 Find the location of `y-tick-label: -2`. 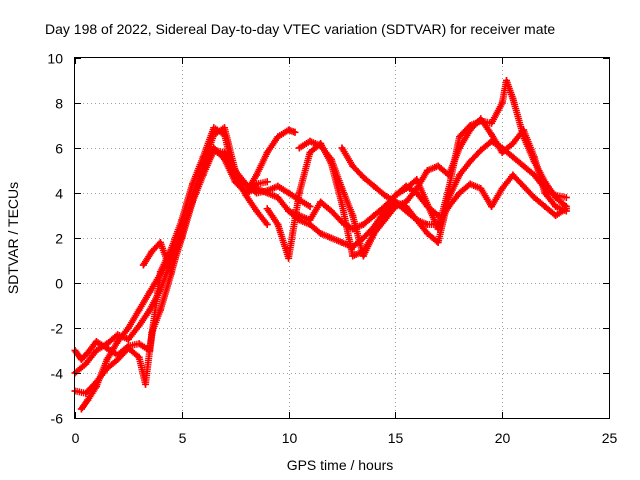

y-tick-label: -2 is located at coordinates (57, 329).